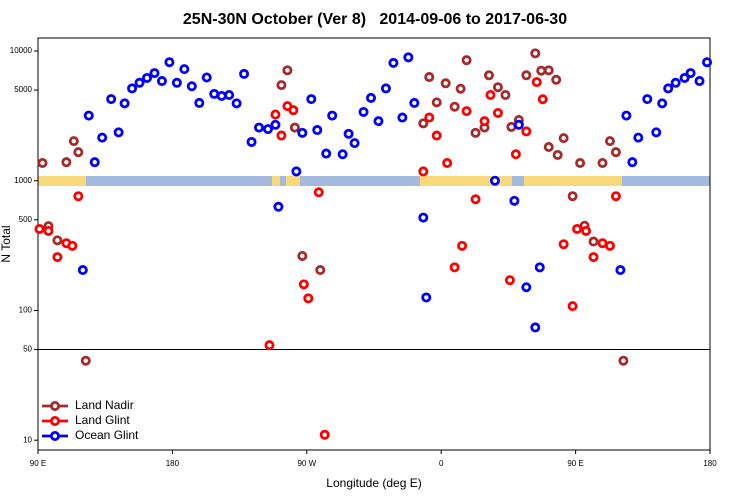 The image size is (750, 500). I want to click on map-strip, so click(374, 181).